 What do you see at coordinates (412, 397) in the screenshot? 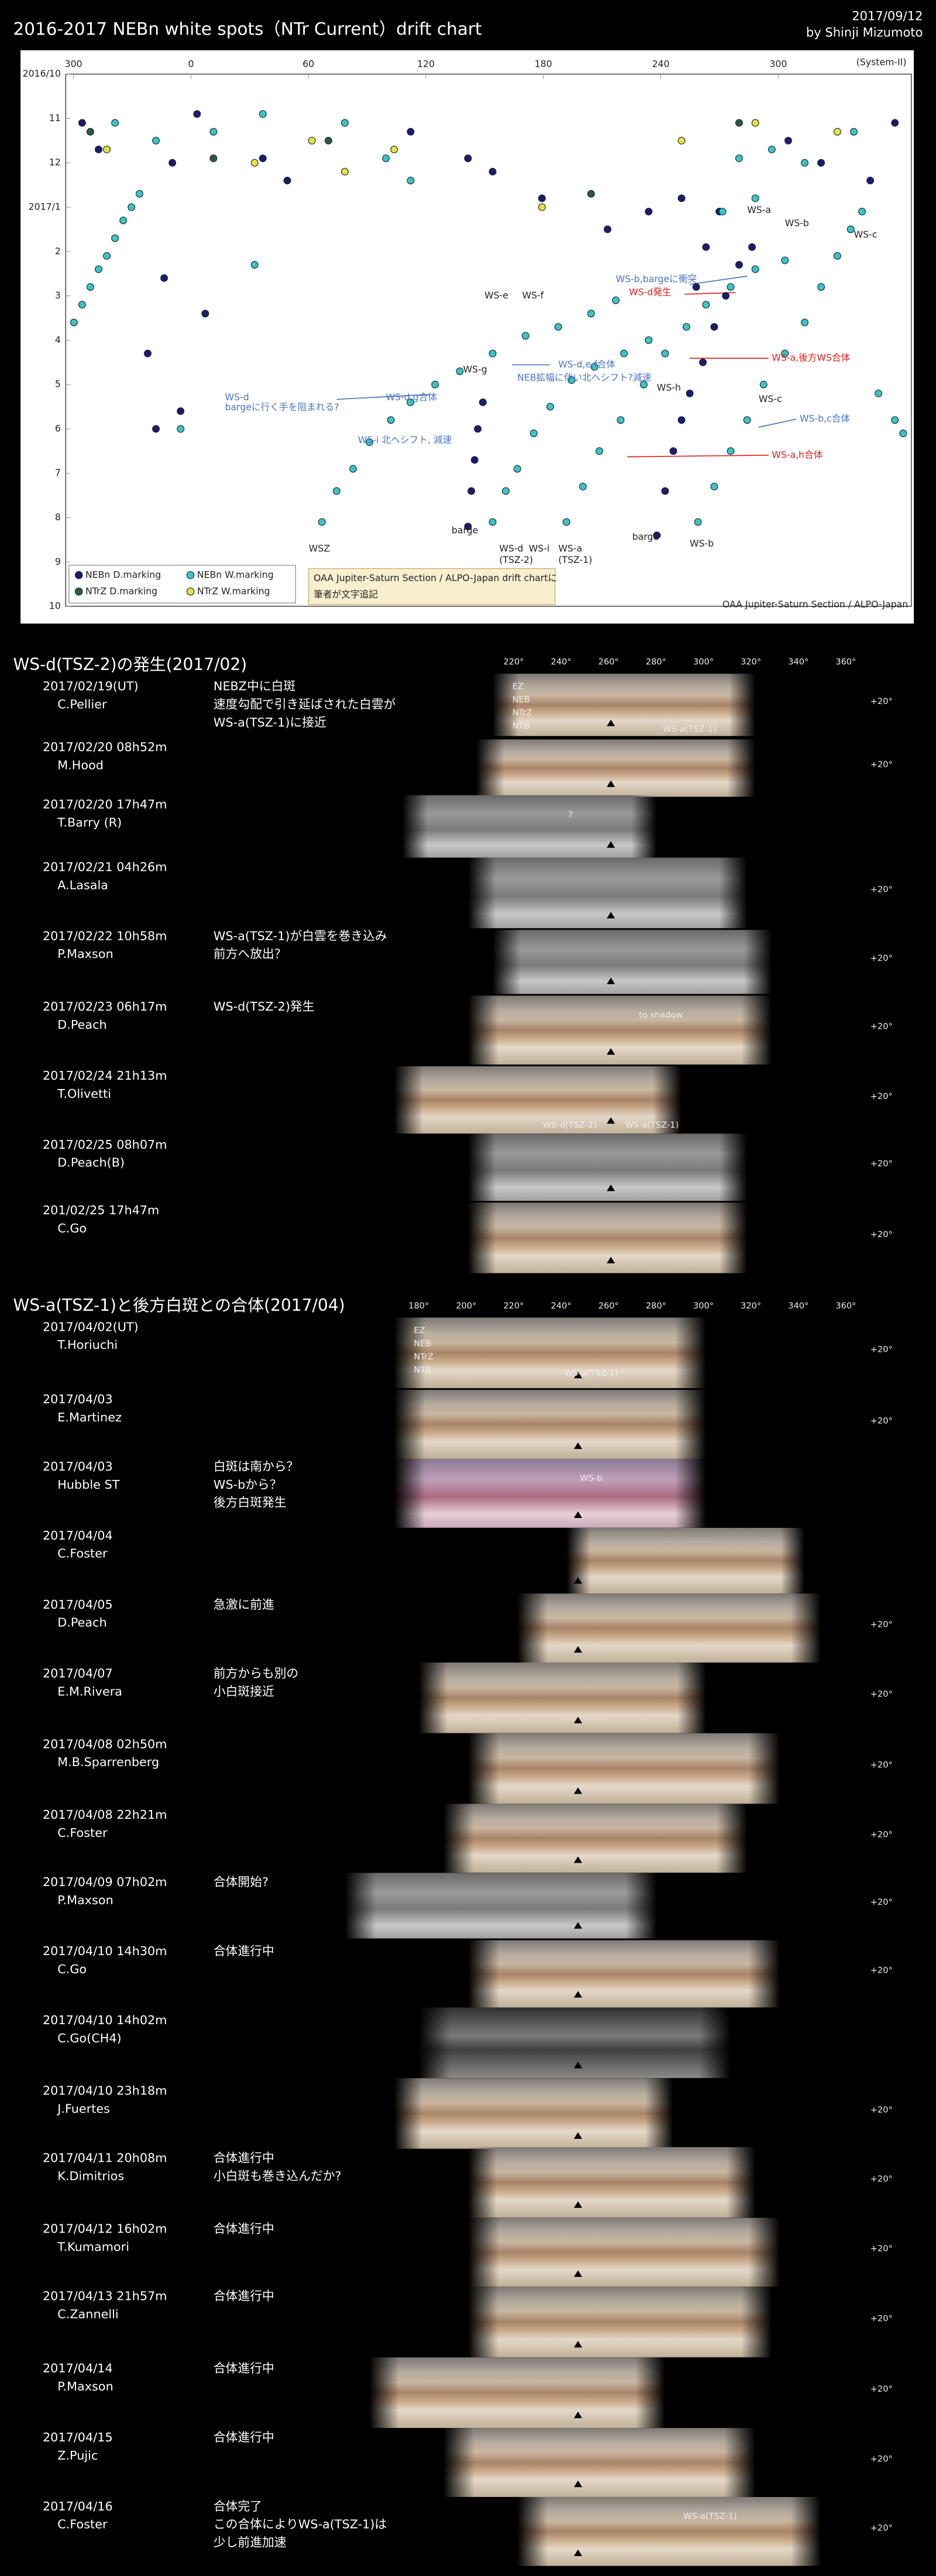
I see `annotation: WS-d,g合体` at bounding box center [412, 397].